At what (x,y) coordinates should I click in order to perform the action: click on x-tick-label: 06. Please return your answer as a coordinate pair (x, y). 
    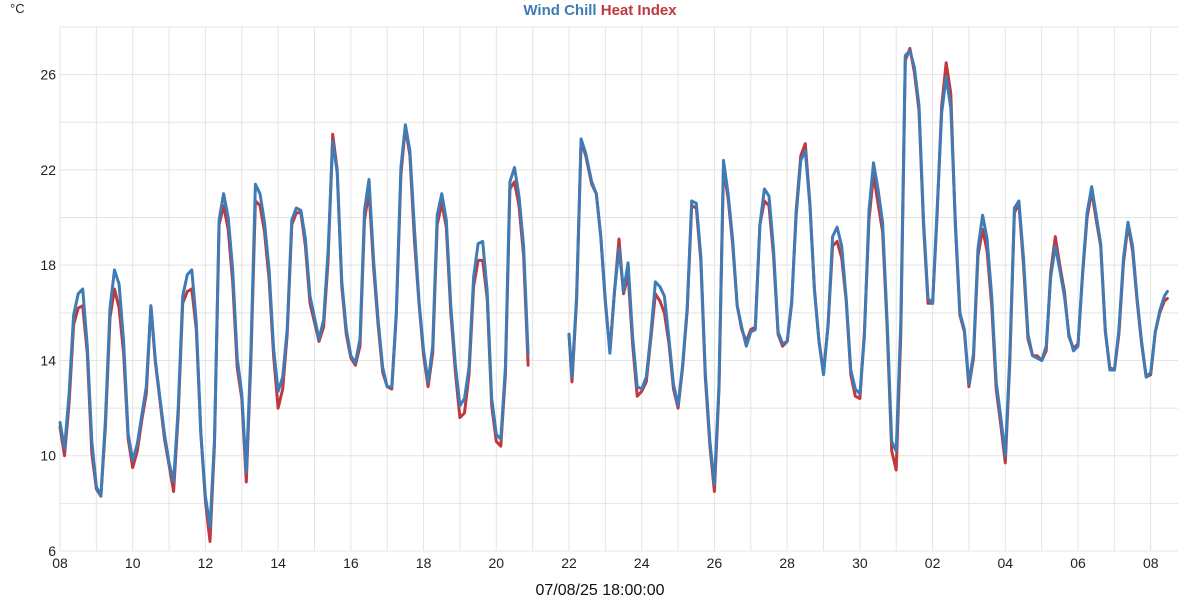
    Looking at the image, I should click on (1078, 563).